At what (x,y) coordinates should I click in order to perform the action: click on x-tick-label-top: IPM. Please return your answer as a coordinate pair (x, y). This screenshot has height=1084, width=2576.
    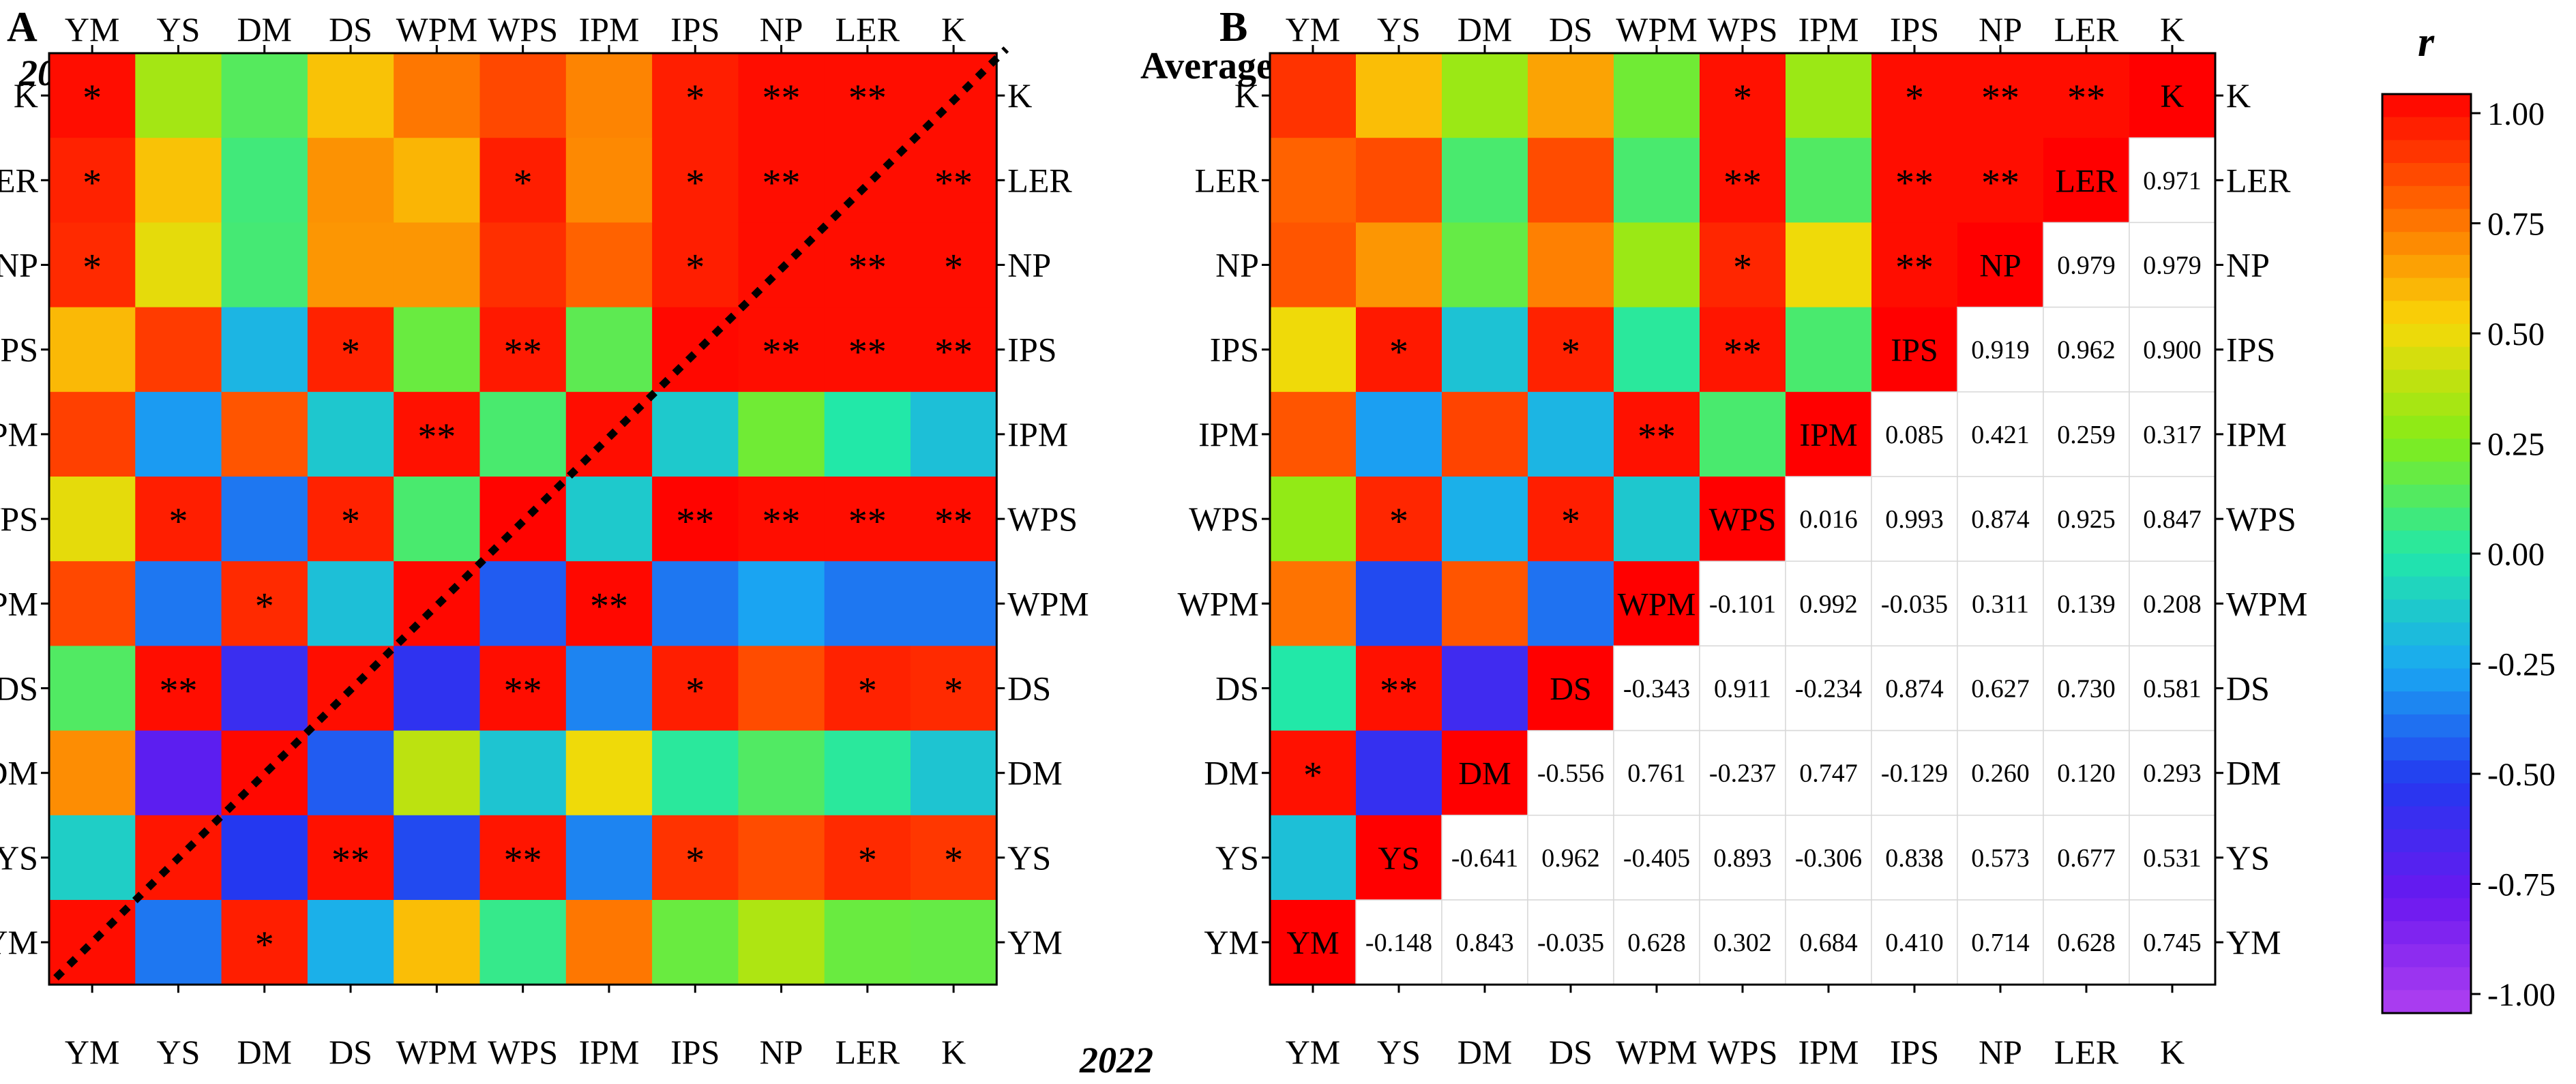
    Looking at the image, I should click on (1828, 29).